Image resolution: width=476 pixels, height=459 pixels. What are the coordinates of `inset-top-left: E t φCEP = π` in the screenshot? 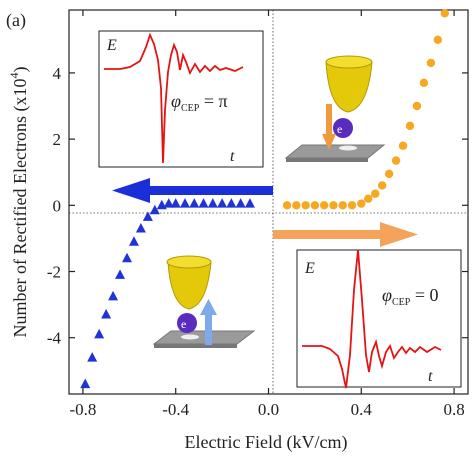 It's located at (181, 99).